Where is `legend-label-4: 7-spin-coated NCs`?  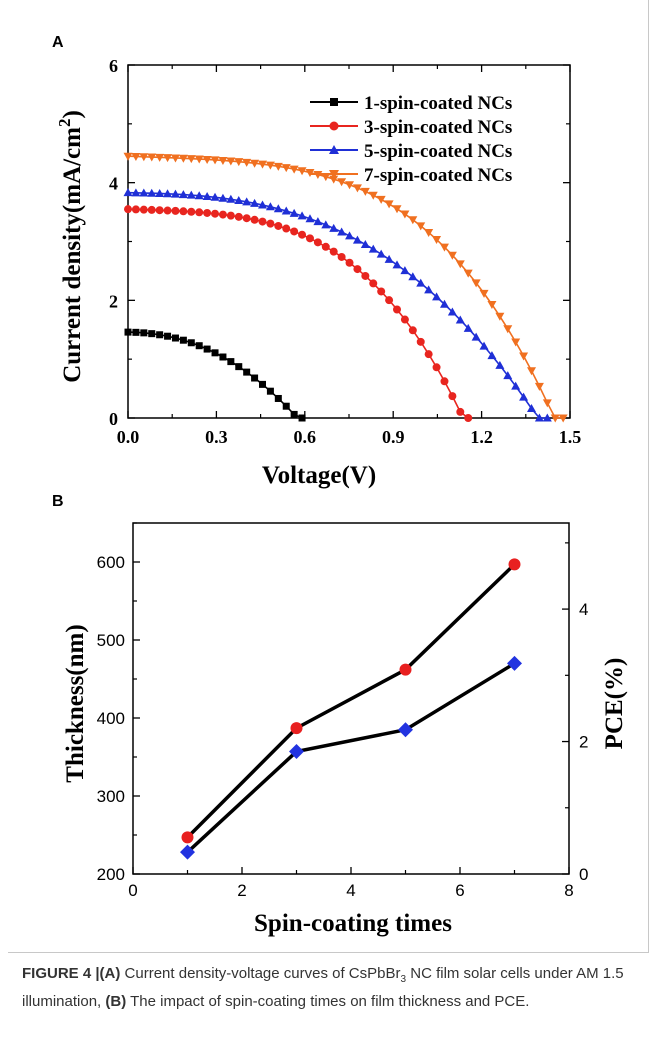
legend-label-4: 7-spin-coated NCs is located at coordinates (438, 175).